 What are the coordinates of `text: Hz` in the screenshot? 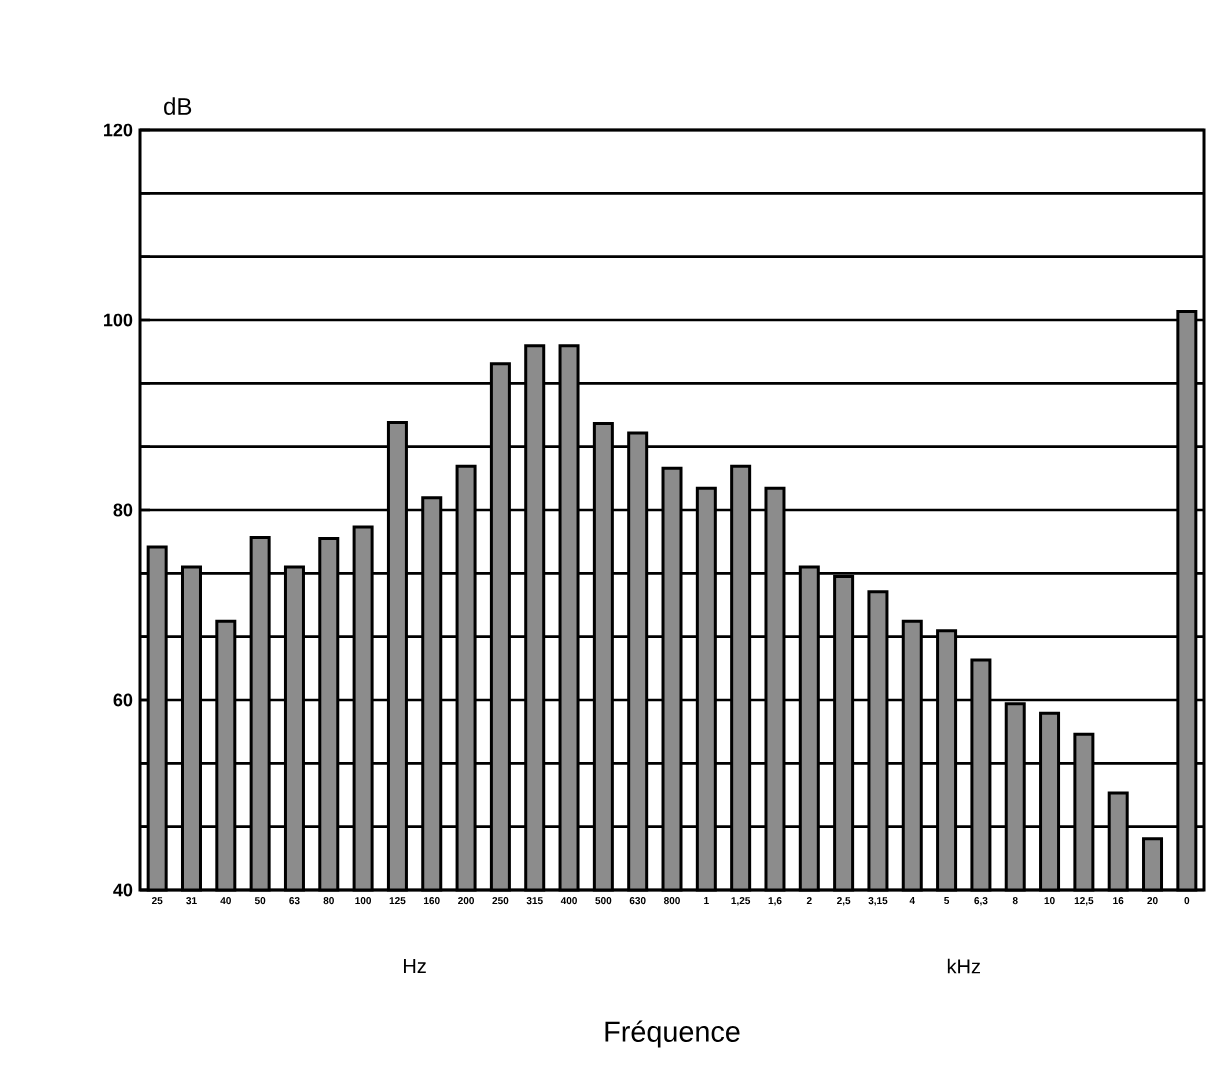 It's located at (415, 966).